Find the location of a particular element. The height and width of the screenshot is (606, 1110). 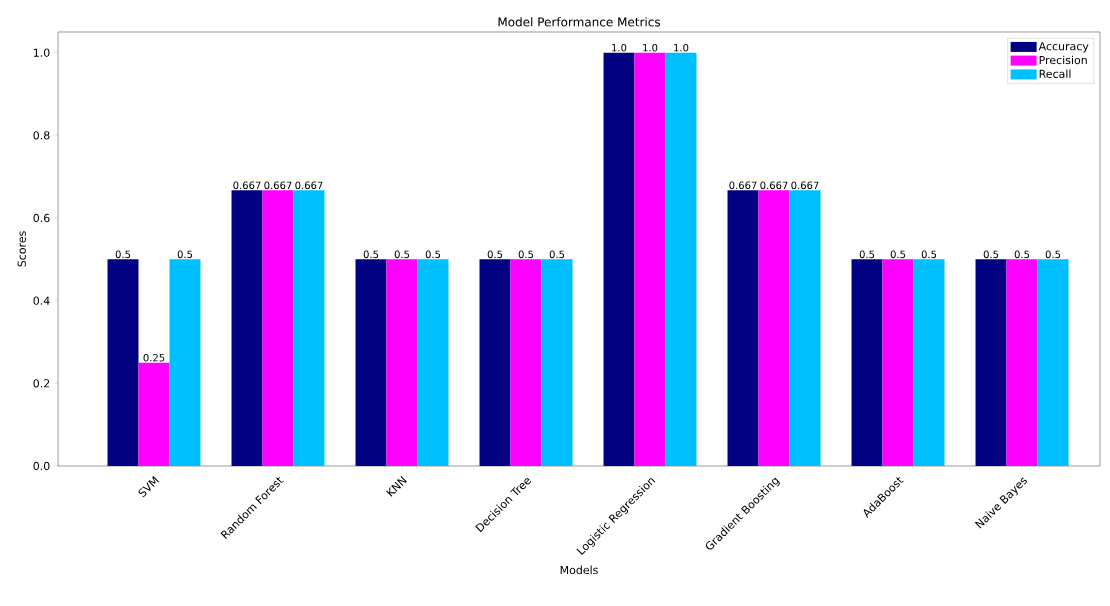

y-axis-title: Scores is located at coordinates (21, 249).